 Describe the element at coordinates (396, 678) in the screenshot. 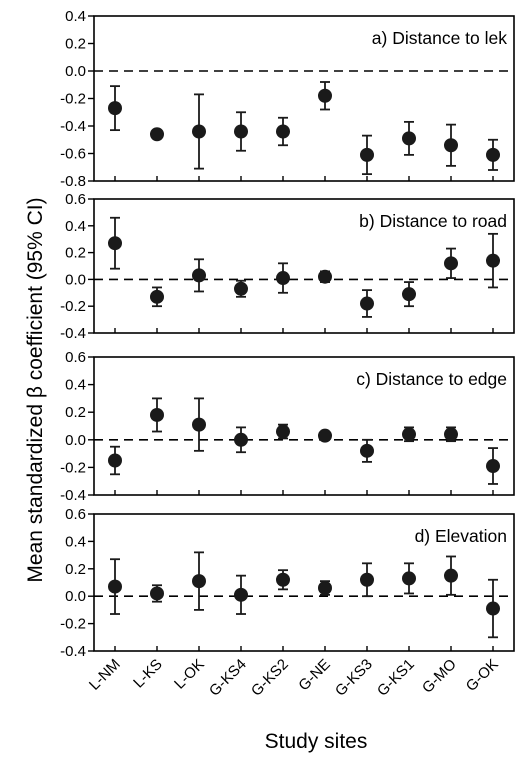

I see `x-tick-label: G-KS1` at that location.